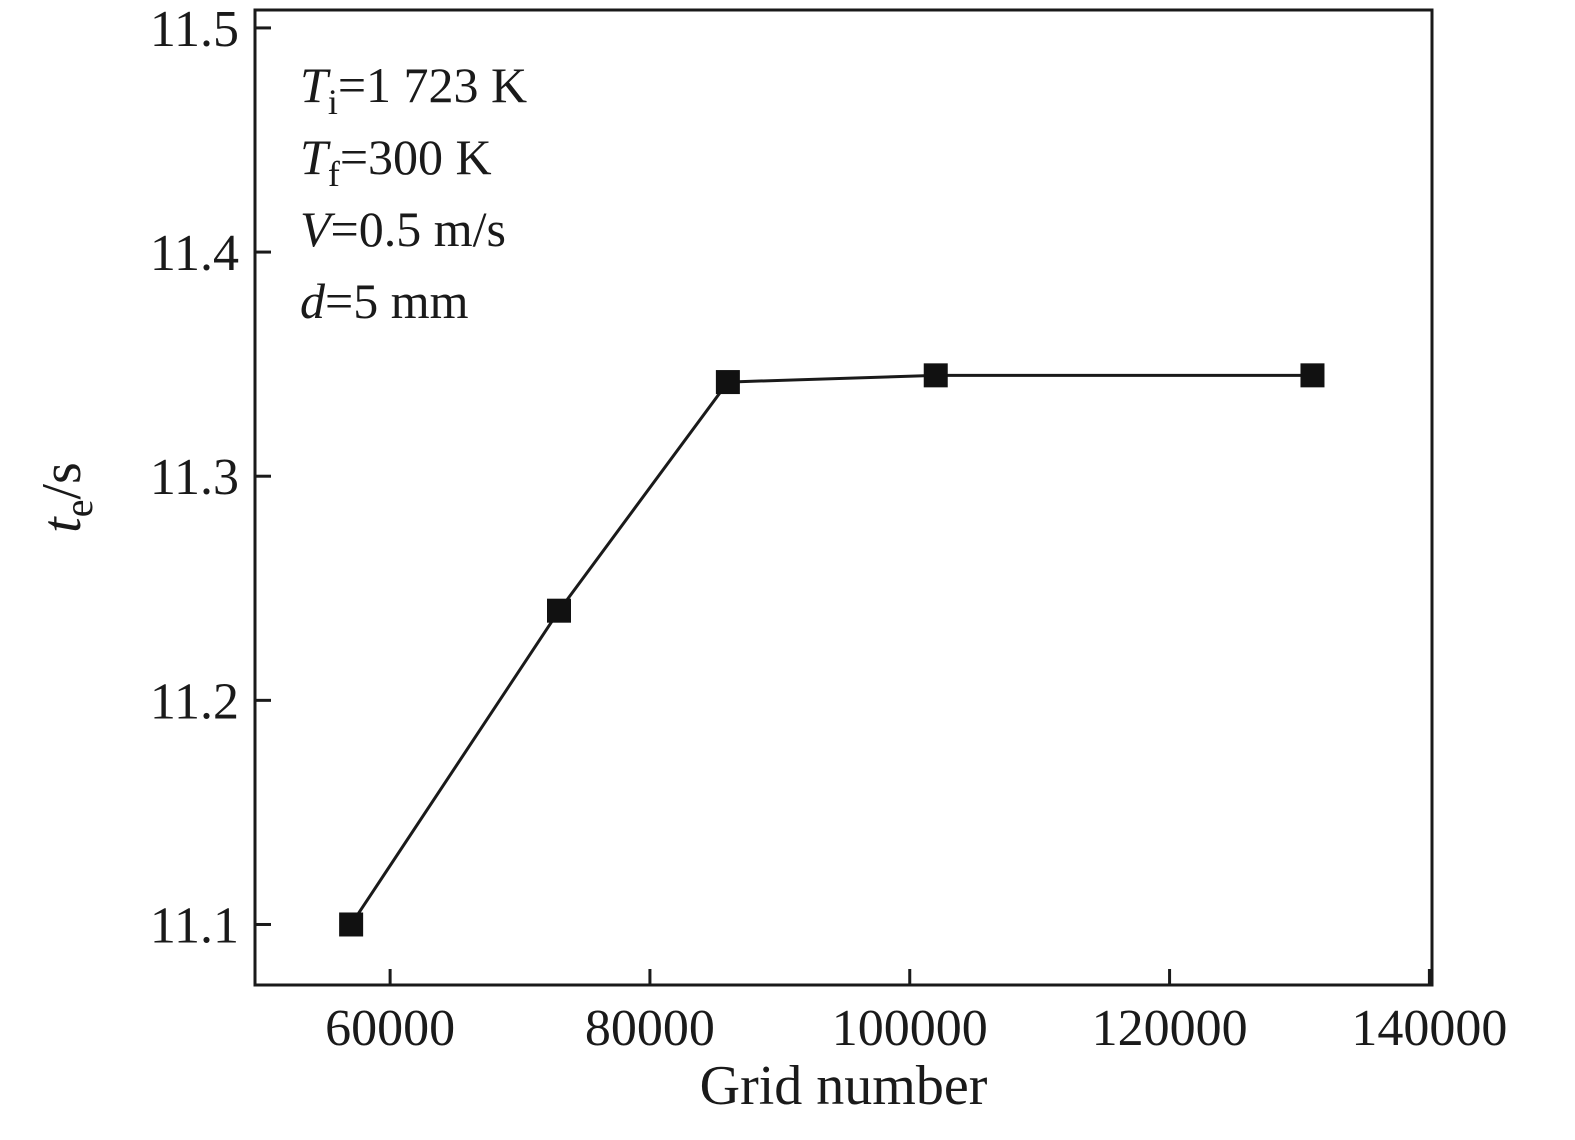 The image size is (1575, 1140). I want to click on annotation-line: V=0.5 m/s, so click(403, 229).